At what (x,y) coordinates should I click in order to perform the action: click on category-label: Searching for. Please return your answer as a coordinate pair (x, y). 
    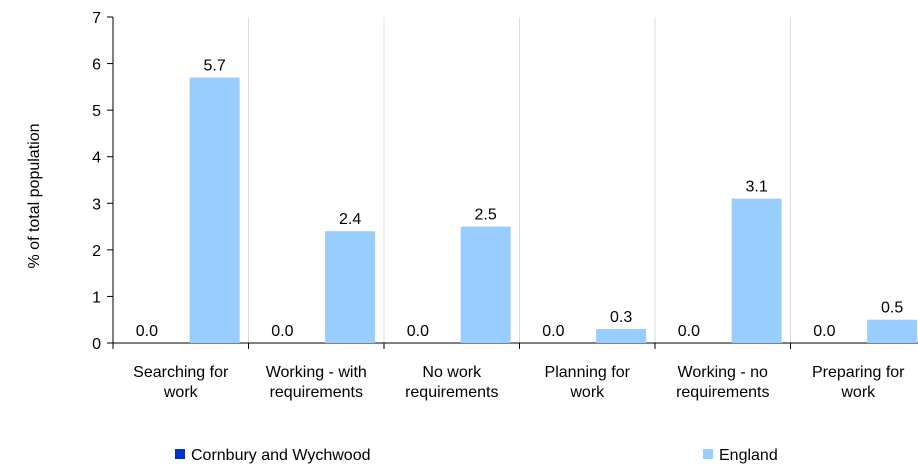
    Looking at the image, I should click on (181, 372).